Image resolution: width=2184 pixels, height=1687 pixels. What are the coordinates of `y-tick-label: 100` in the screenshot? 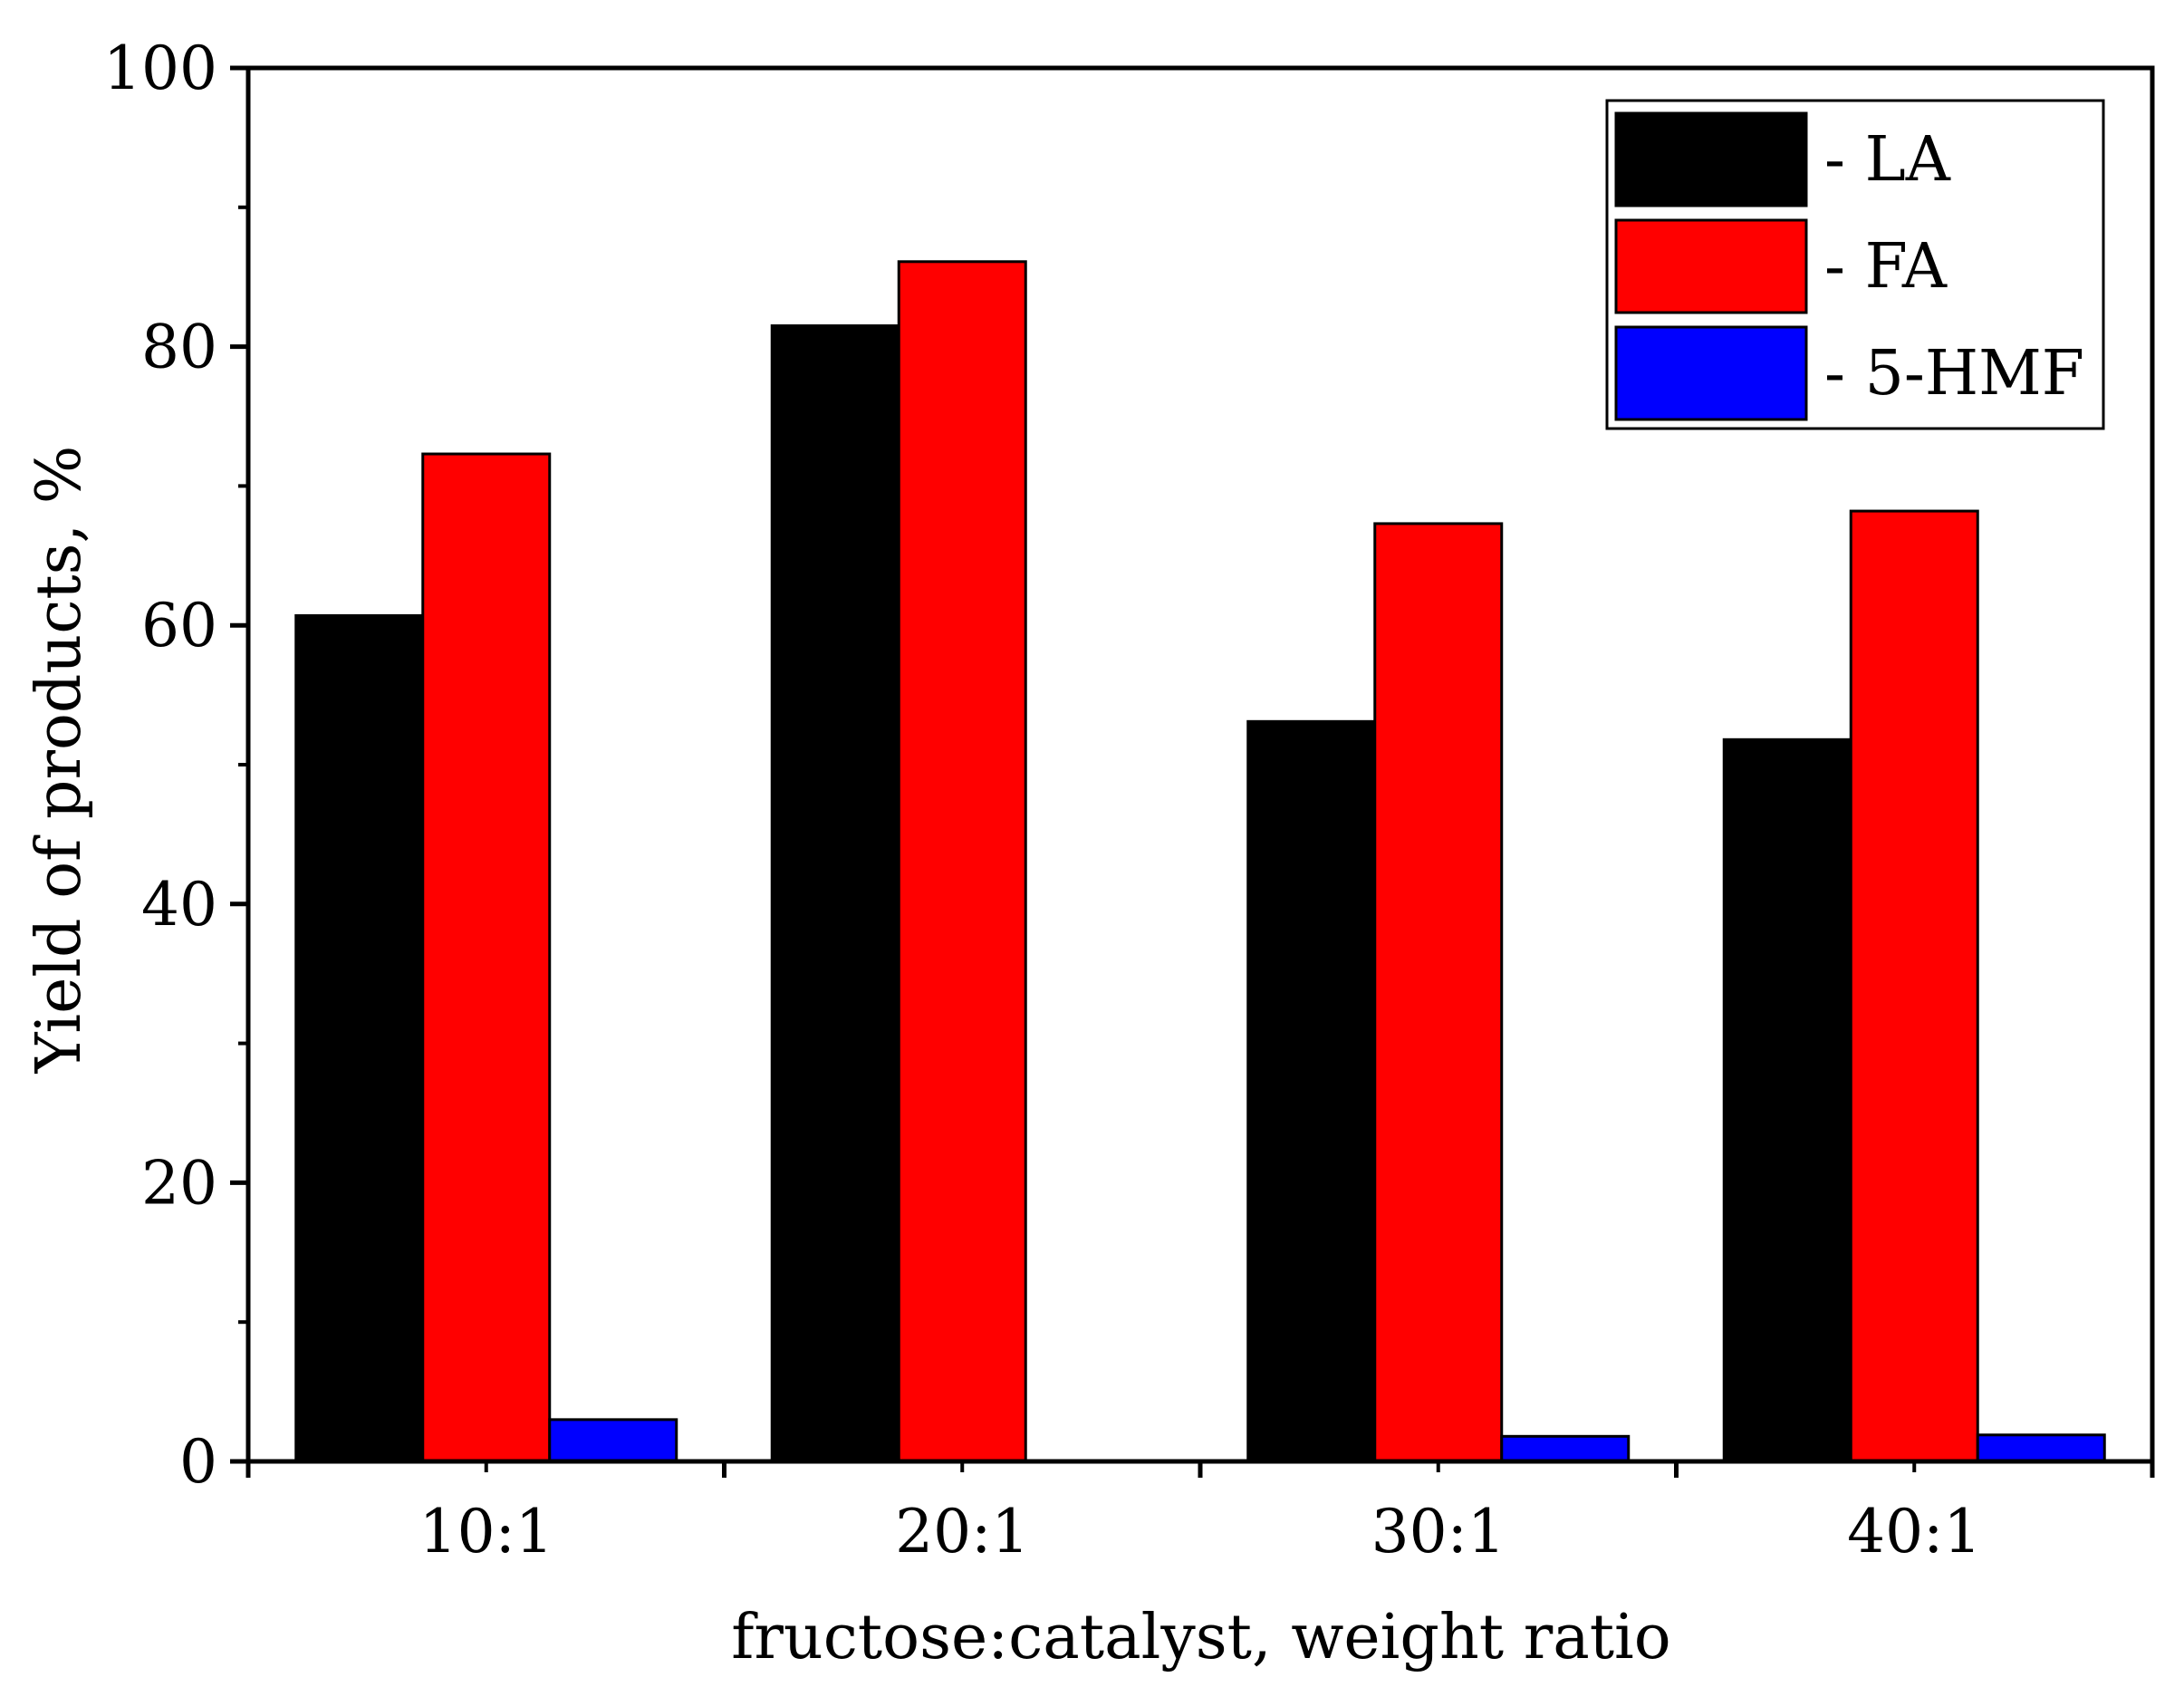 It's located at (160, 68).